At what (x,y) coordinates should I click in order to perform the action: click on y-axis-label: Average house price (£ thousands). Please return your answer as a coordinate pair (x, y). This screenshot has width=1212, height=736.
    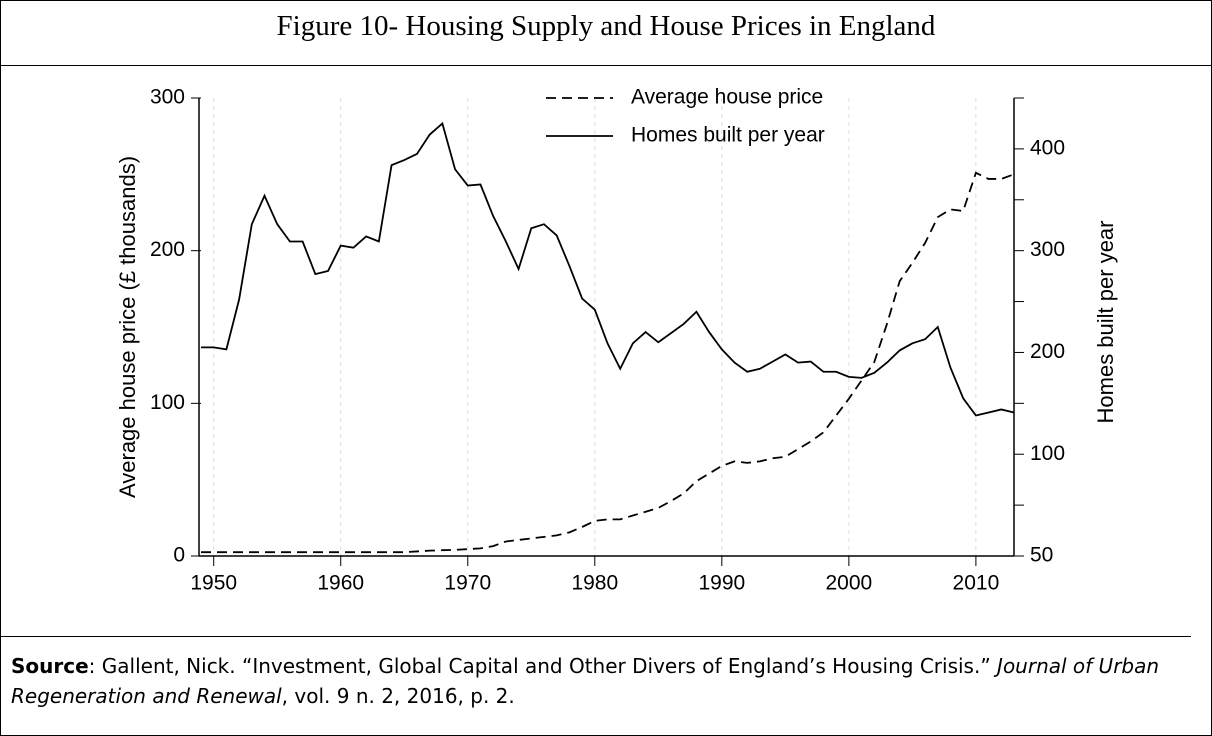
    Looking at the image, I should click on (127, 327).